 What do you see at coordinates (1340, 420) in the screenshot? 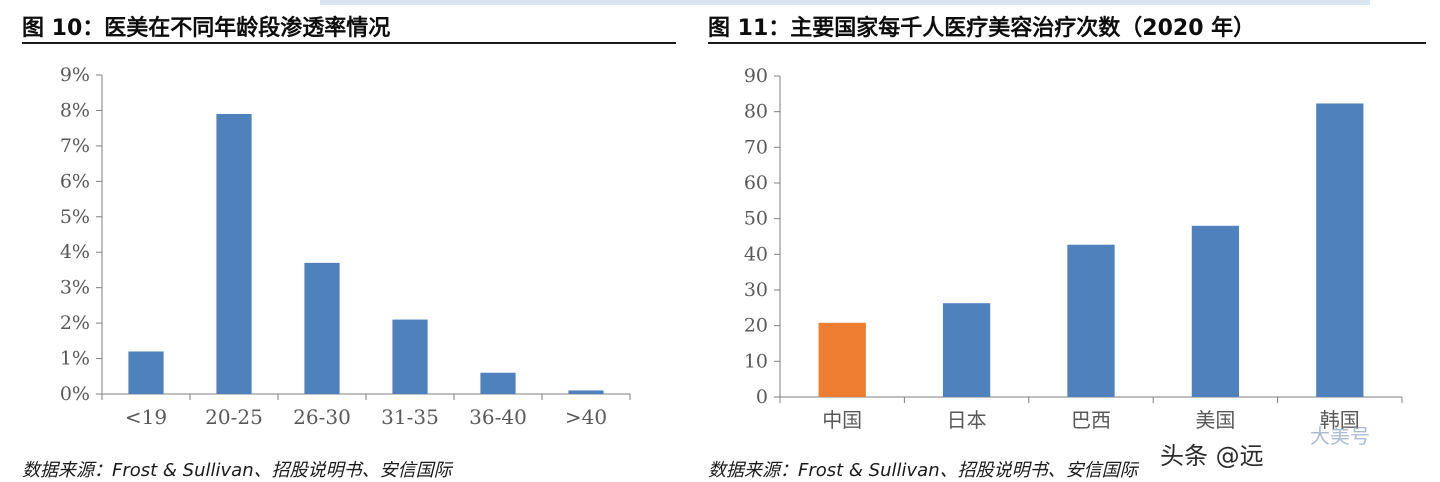
I see `x-tick-label: 韩国` at bounding box center [1340, 420].